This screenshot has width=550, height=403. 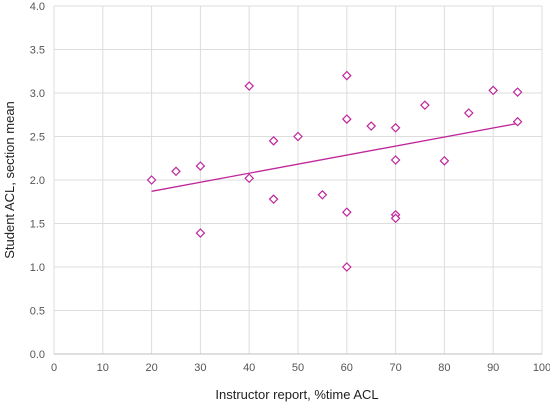 I want to click on y-tick-label: 1.5, so click(x=37, y=225).